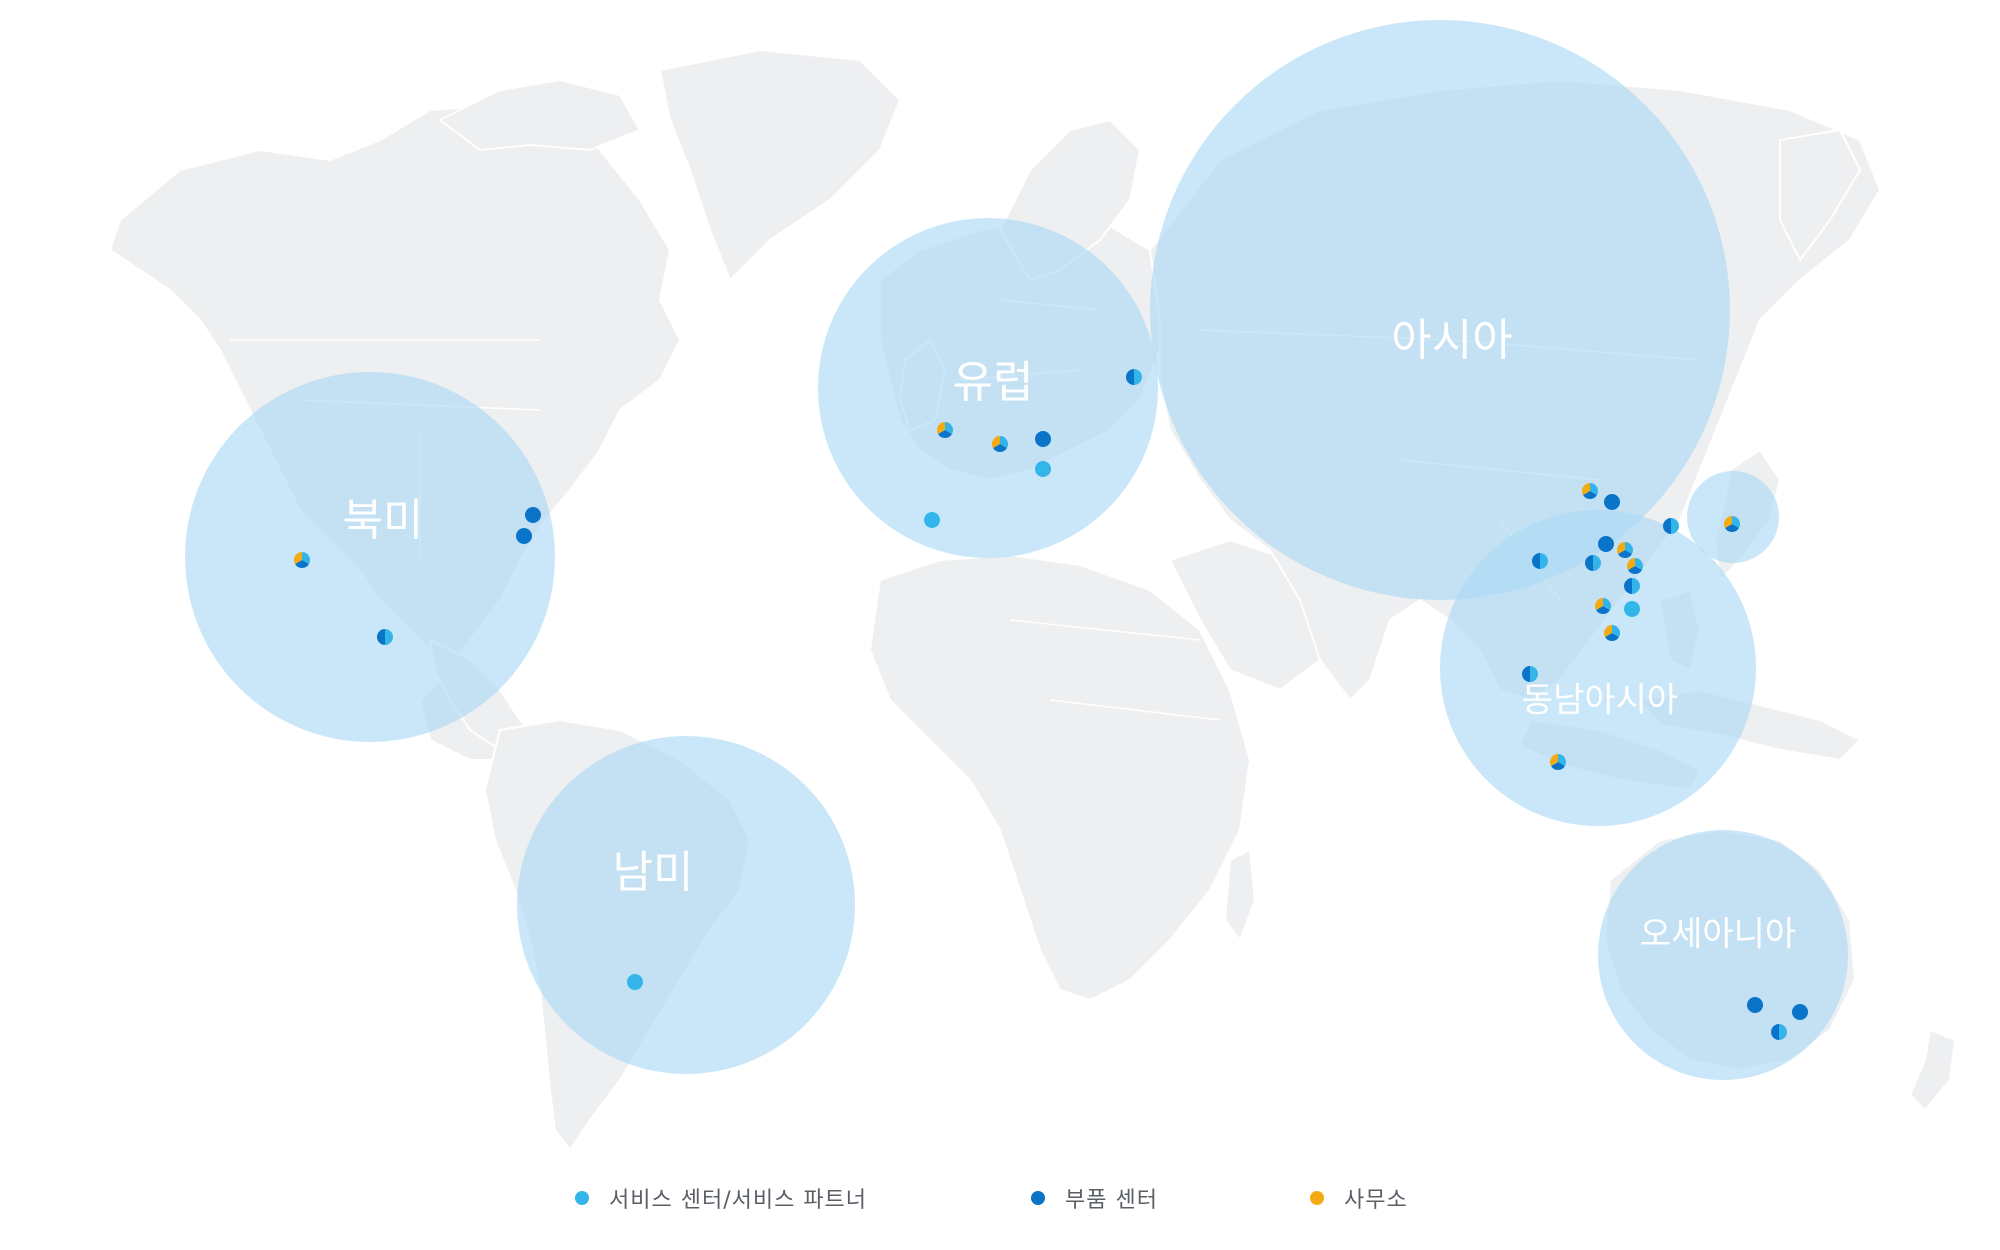  I want to click on region-label-south-america: 남미, so click(653, 872).